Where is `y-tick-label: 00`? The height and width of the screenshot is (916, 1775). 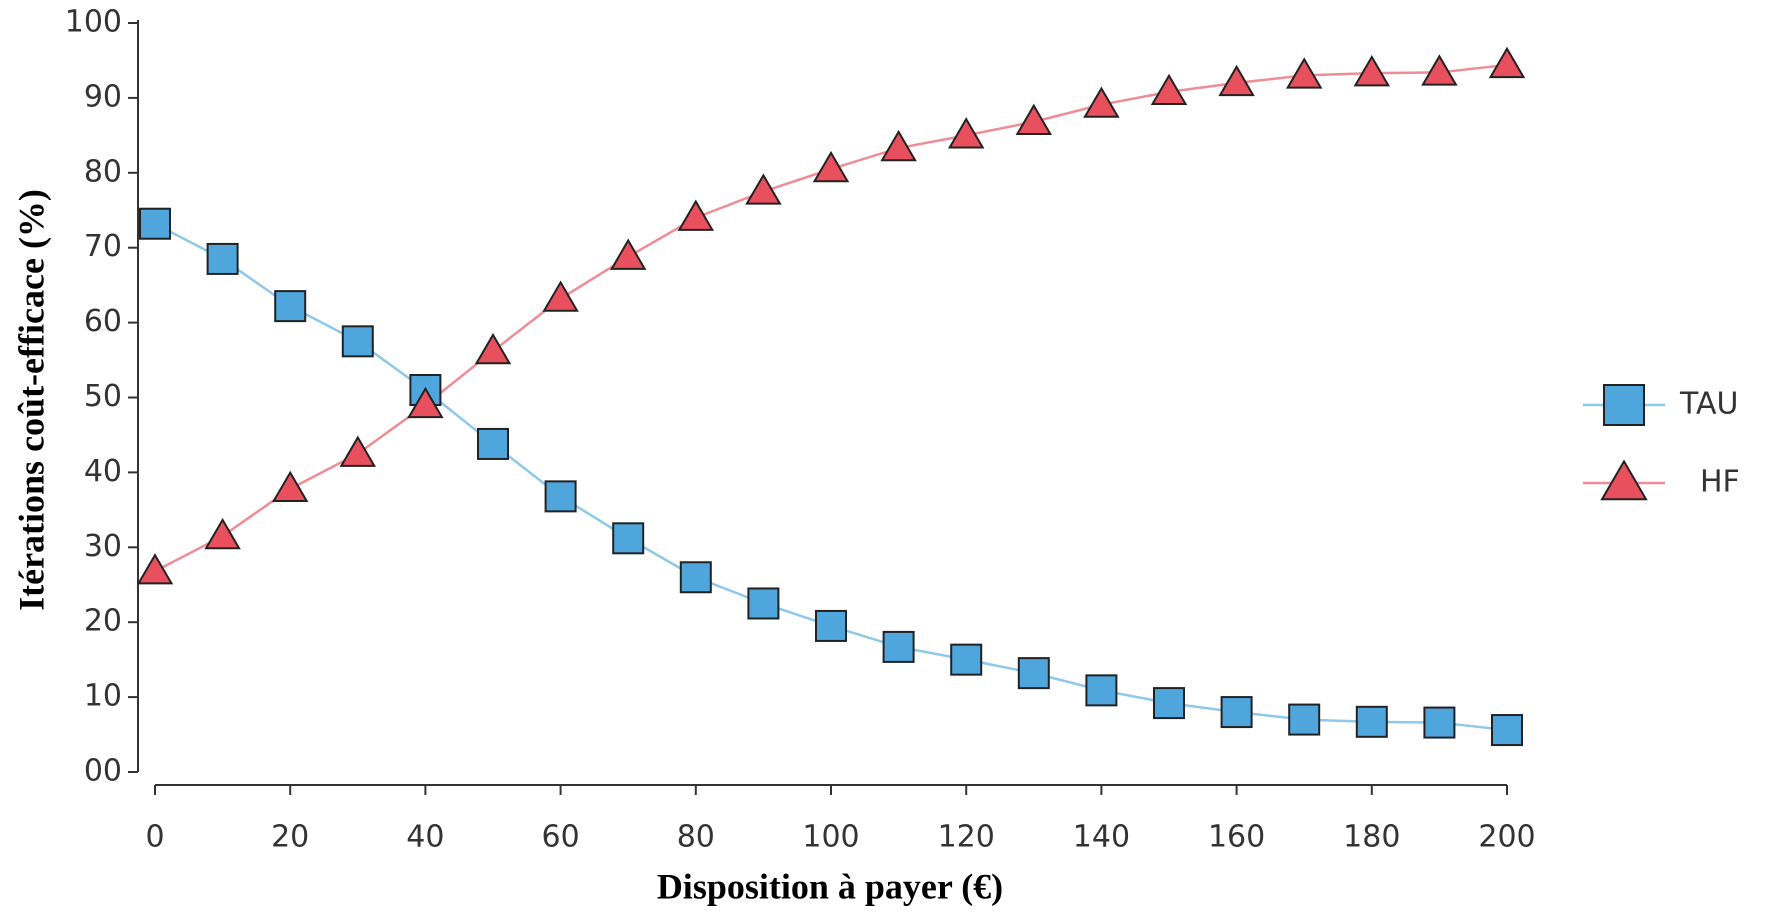
y-tick-label: 00 is located at coordinates (103, 771).